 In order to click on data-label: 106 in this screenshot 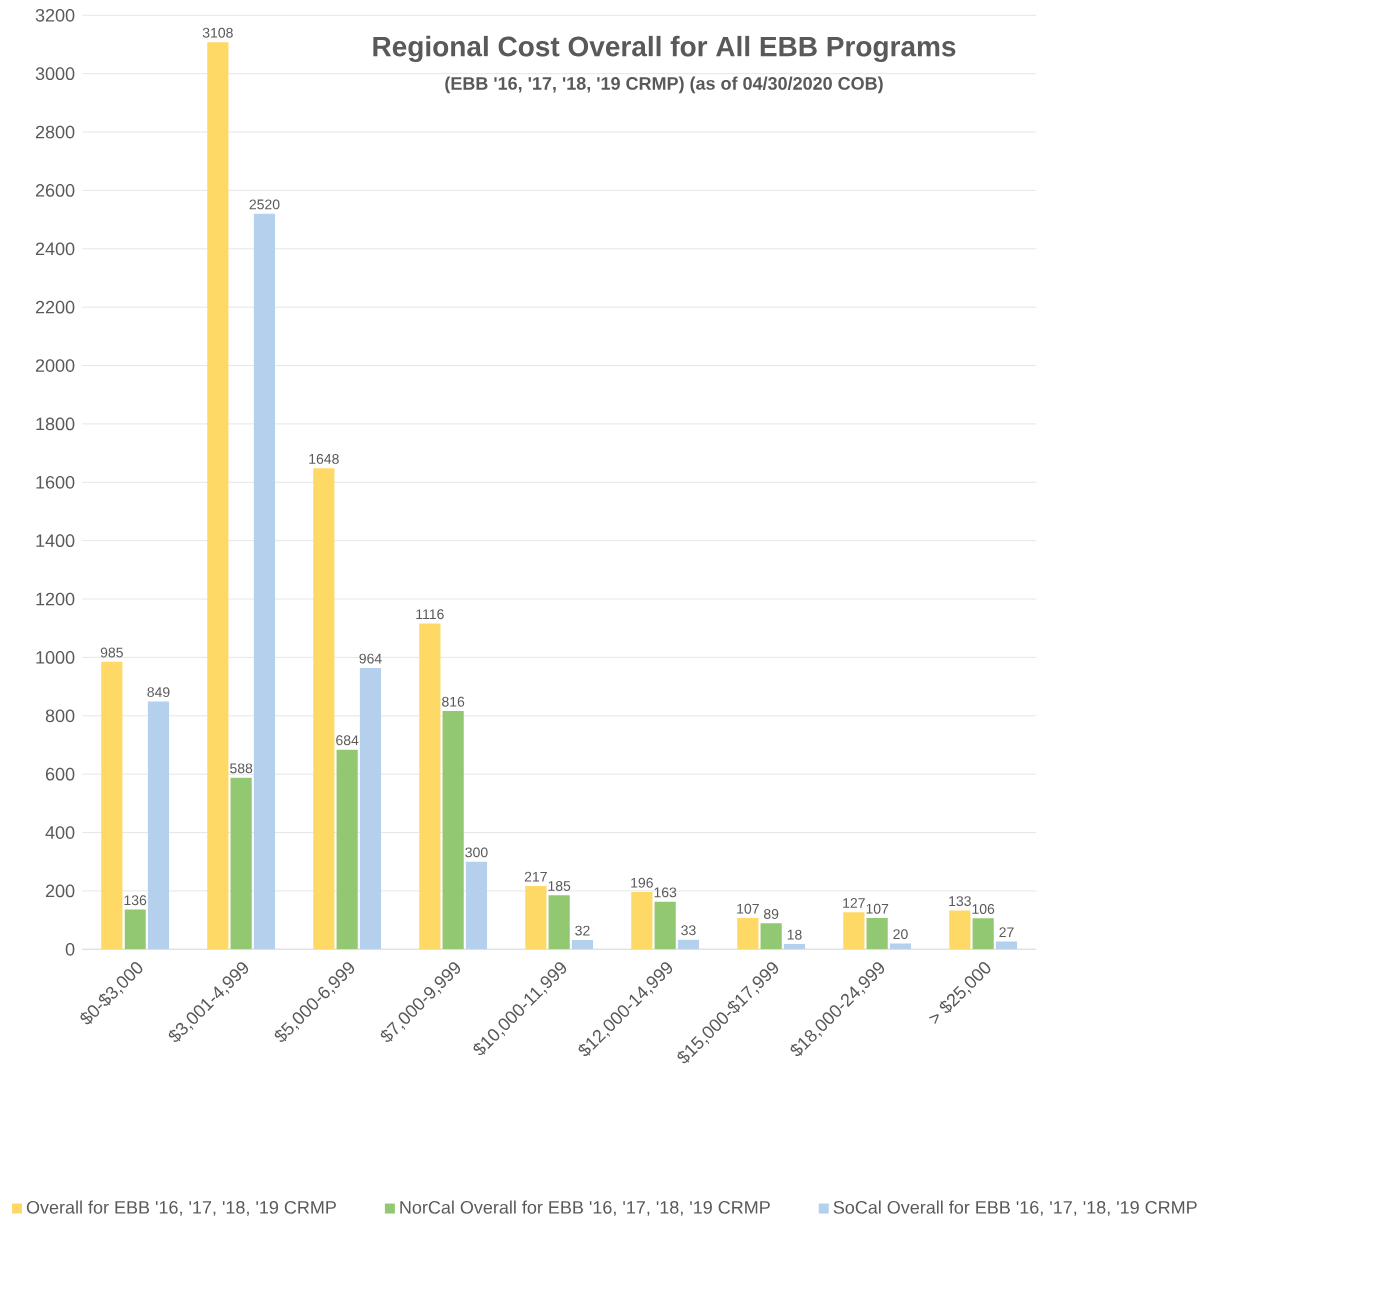, I will do `click(983, 909)`.